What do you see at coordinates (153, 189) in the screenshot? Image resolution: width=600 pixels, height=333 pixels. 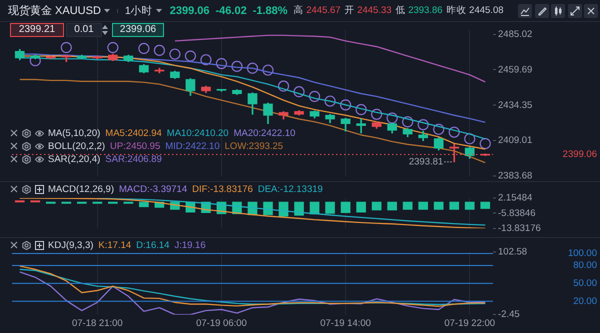 I see `text: MACD:-3.39714` at bounding box center [153, 189].